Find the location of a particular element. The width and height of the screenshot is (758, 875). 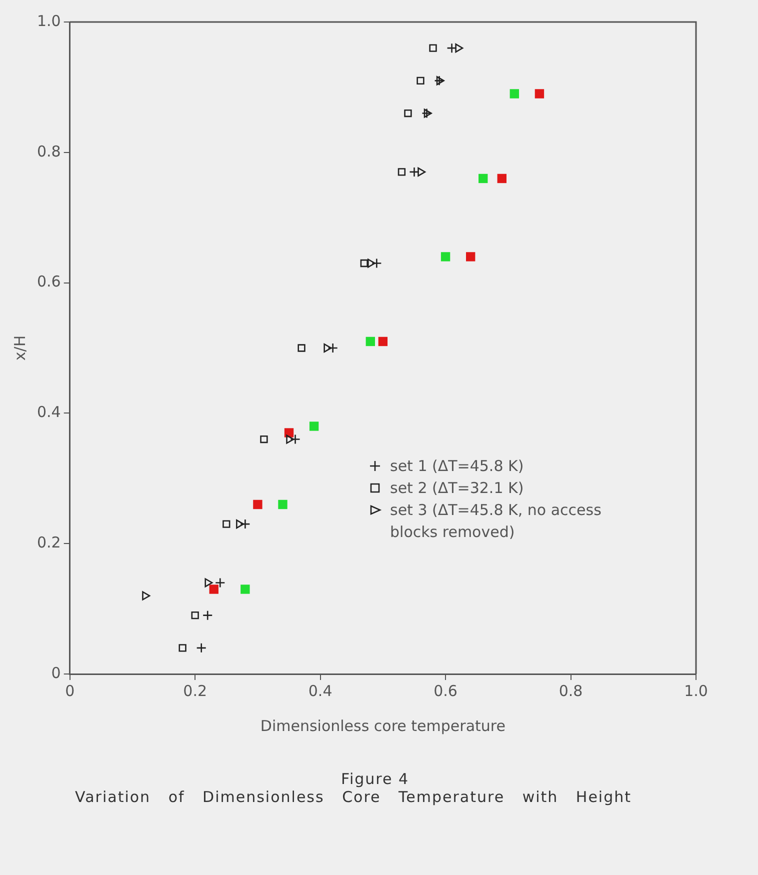

legend-label: set 3 (ΔT=45.8 K, no access blocks removed) is located at coordinates (496, 521).